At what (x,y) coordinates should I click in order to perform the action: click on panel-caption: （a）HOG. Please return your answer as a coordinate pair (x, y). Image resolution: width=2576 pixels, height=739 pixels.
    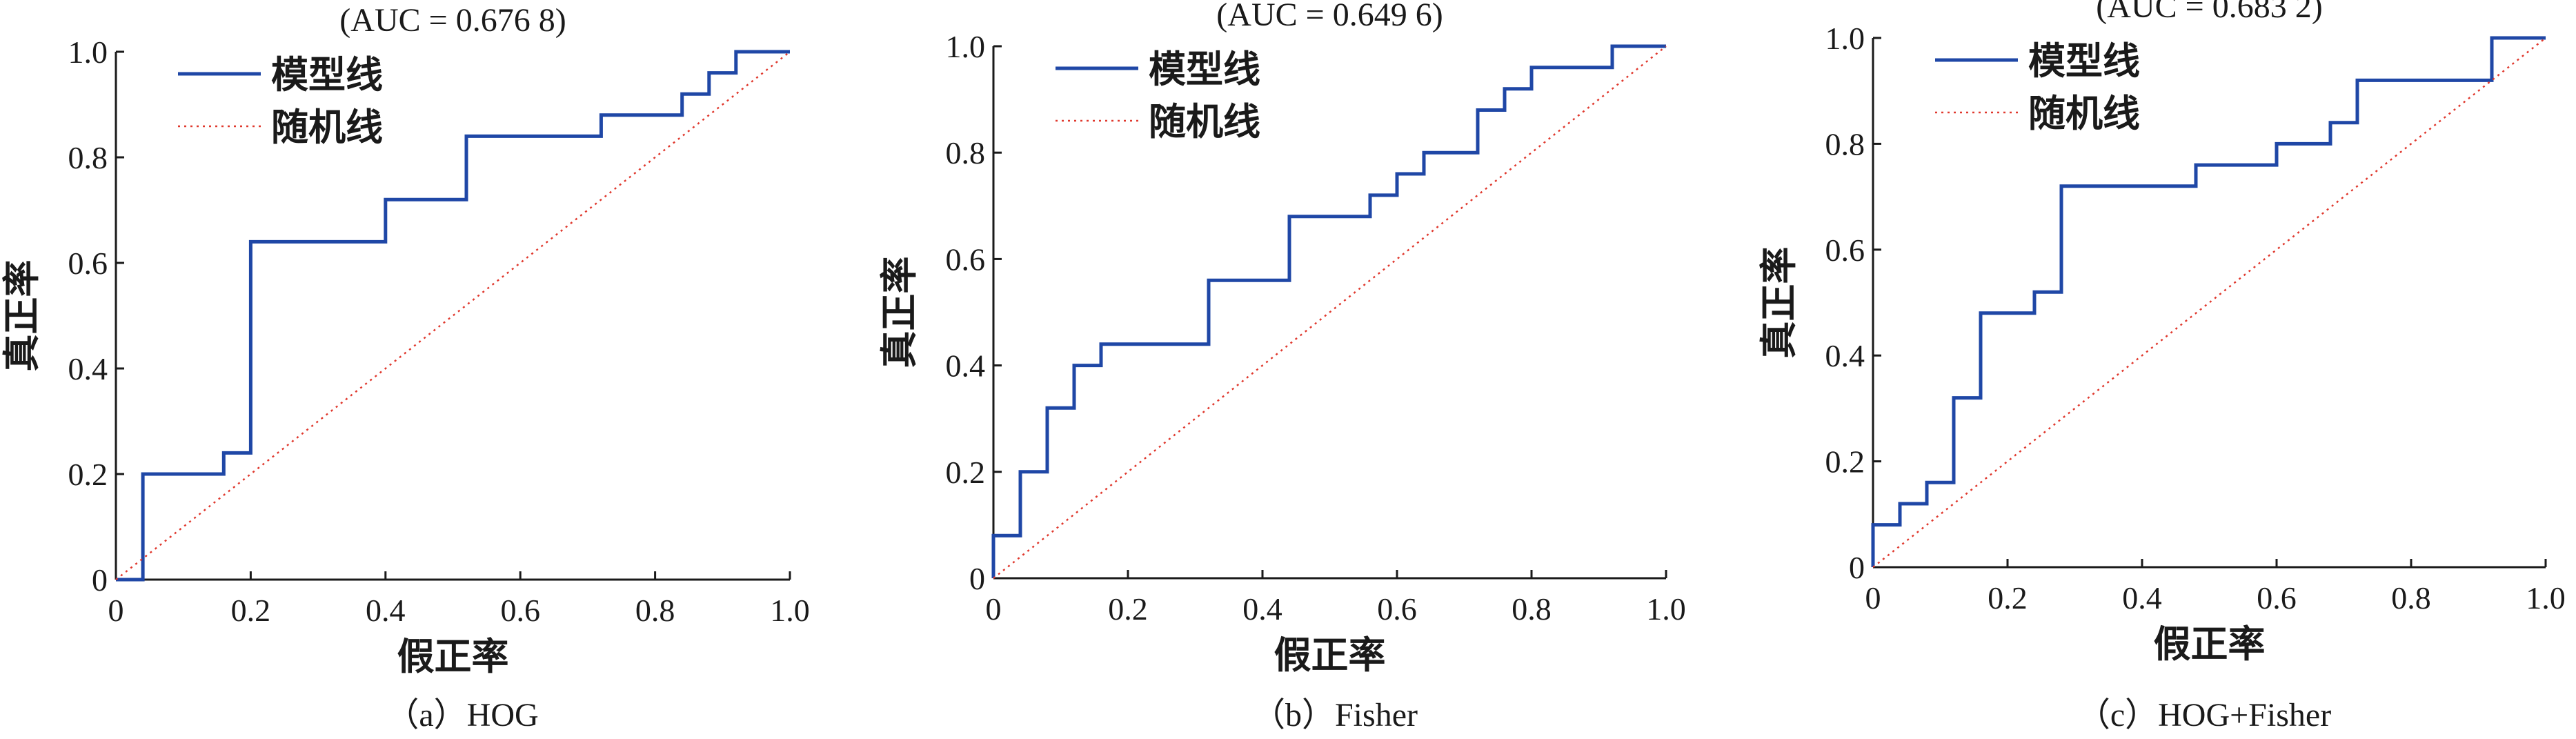
    Looking at the image, I should click on (462, 715).